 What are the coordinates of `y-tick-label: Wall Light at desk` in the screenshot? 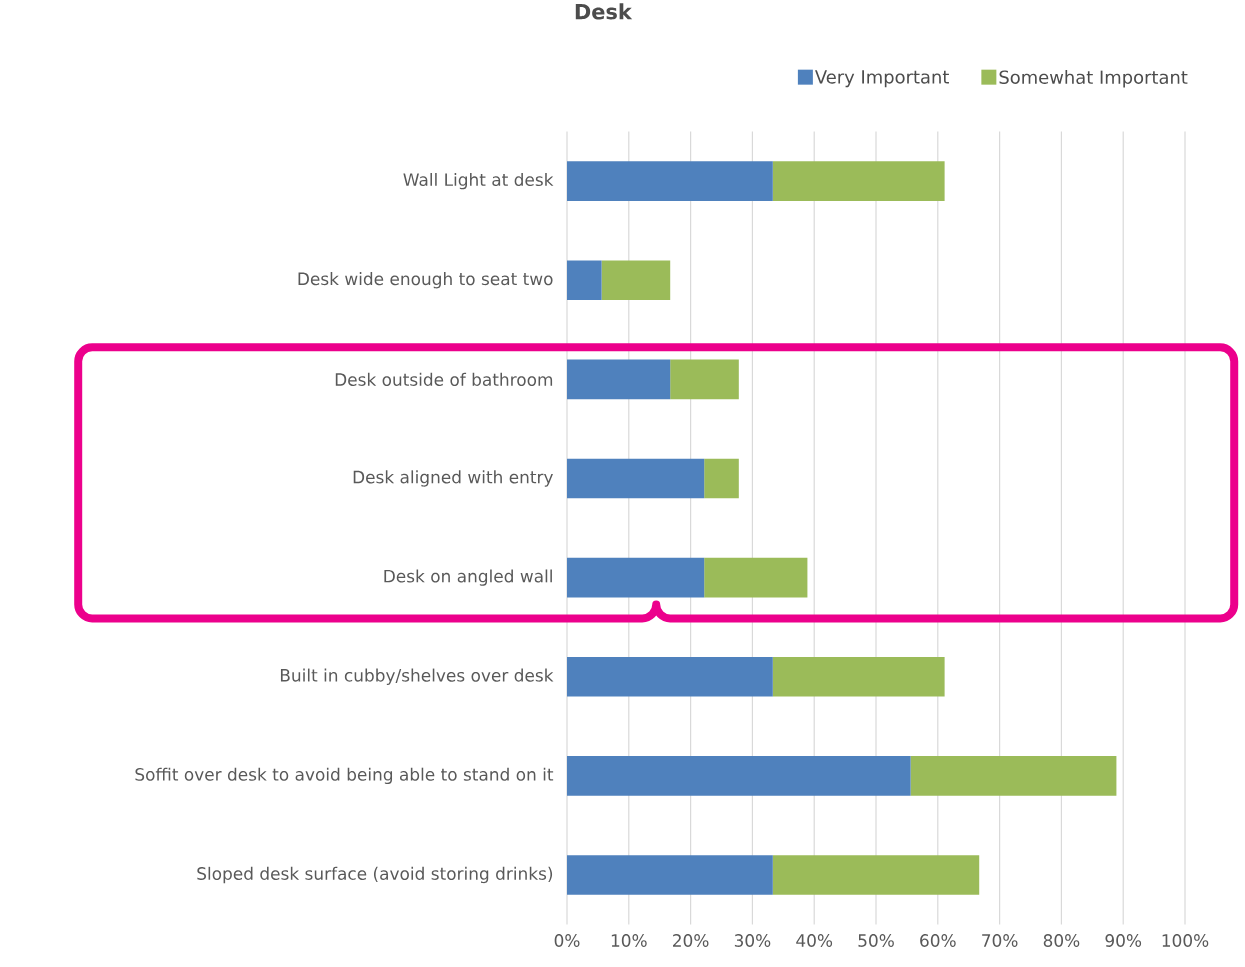 It's located at (478, 181).